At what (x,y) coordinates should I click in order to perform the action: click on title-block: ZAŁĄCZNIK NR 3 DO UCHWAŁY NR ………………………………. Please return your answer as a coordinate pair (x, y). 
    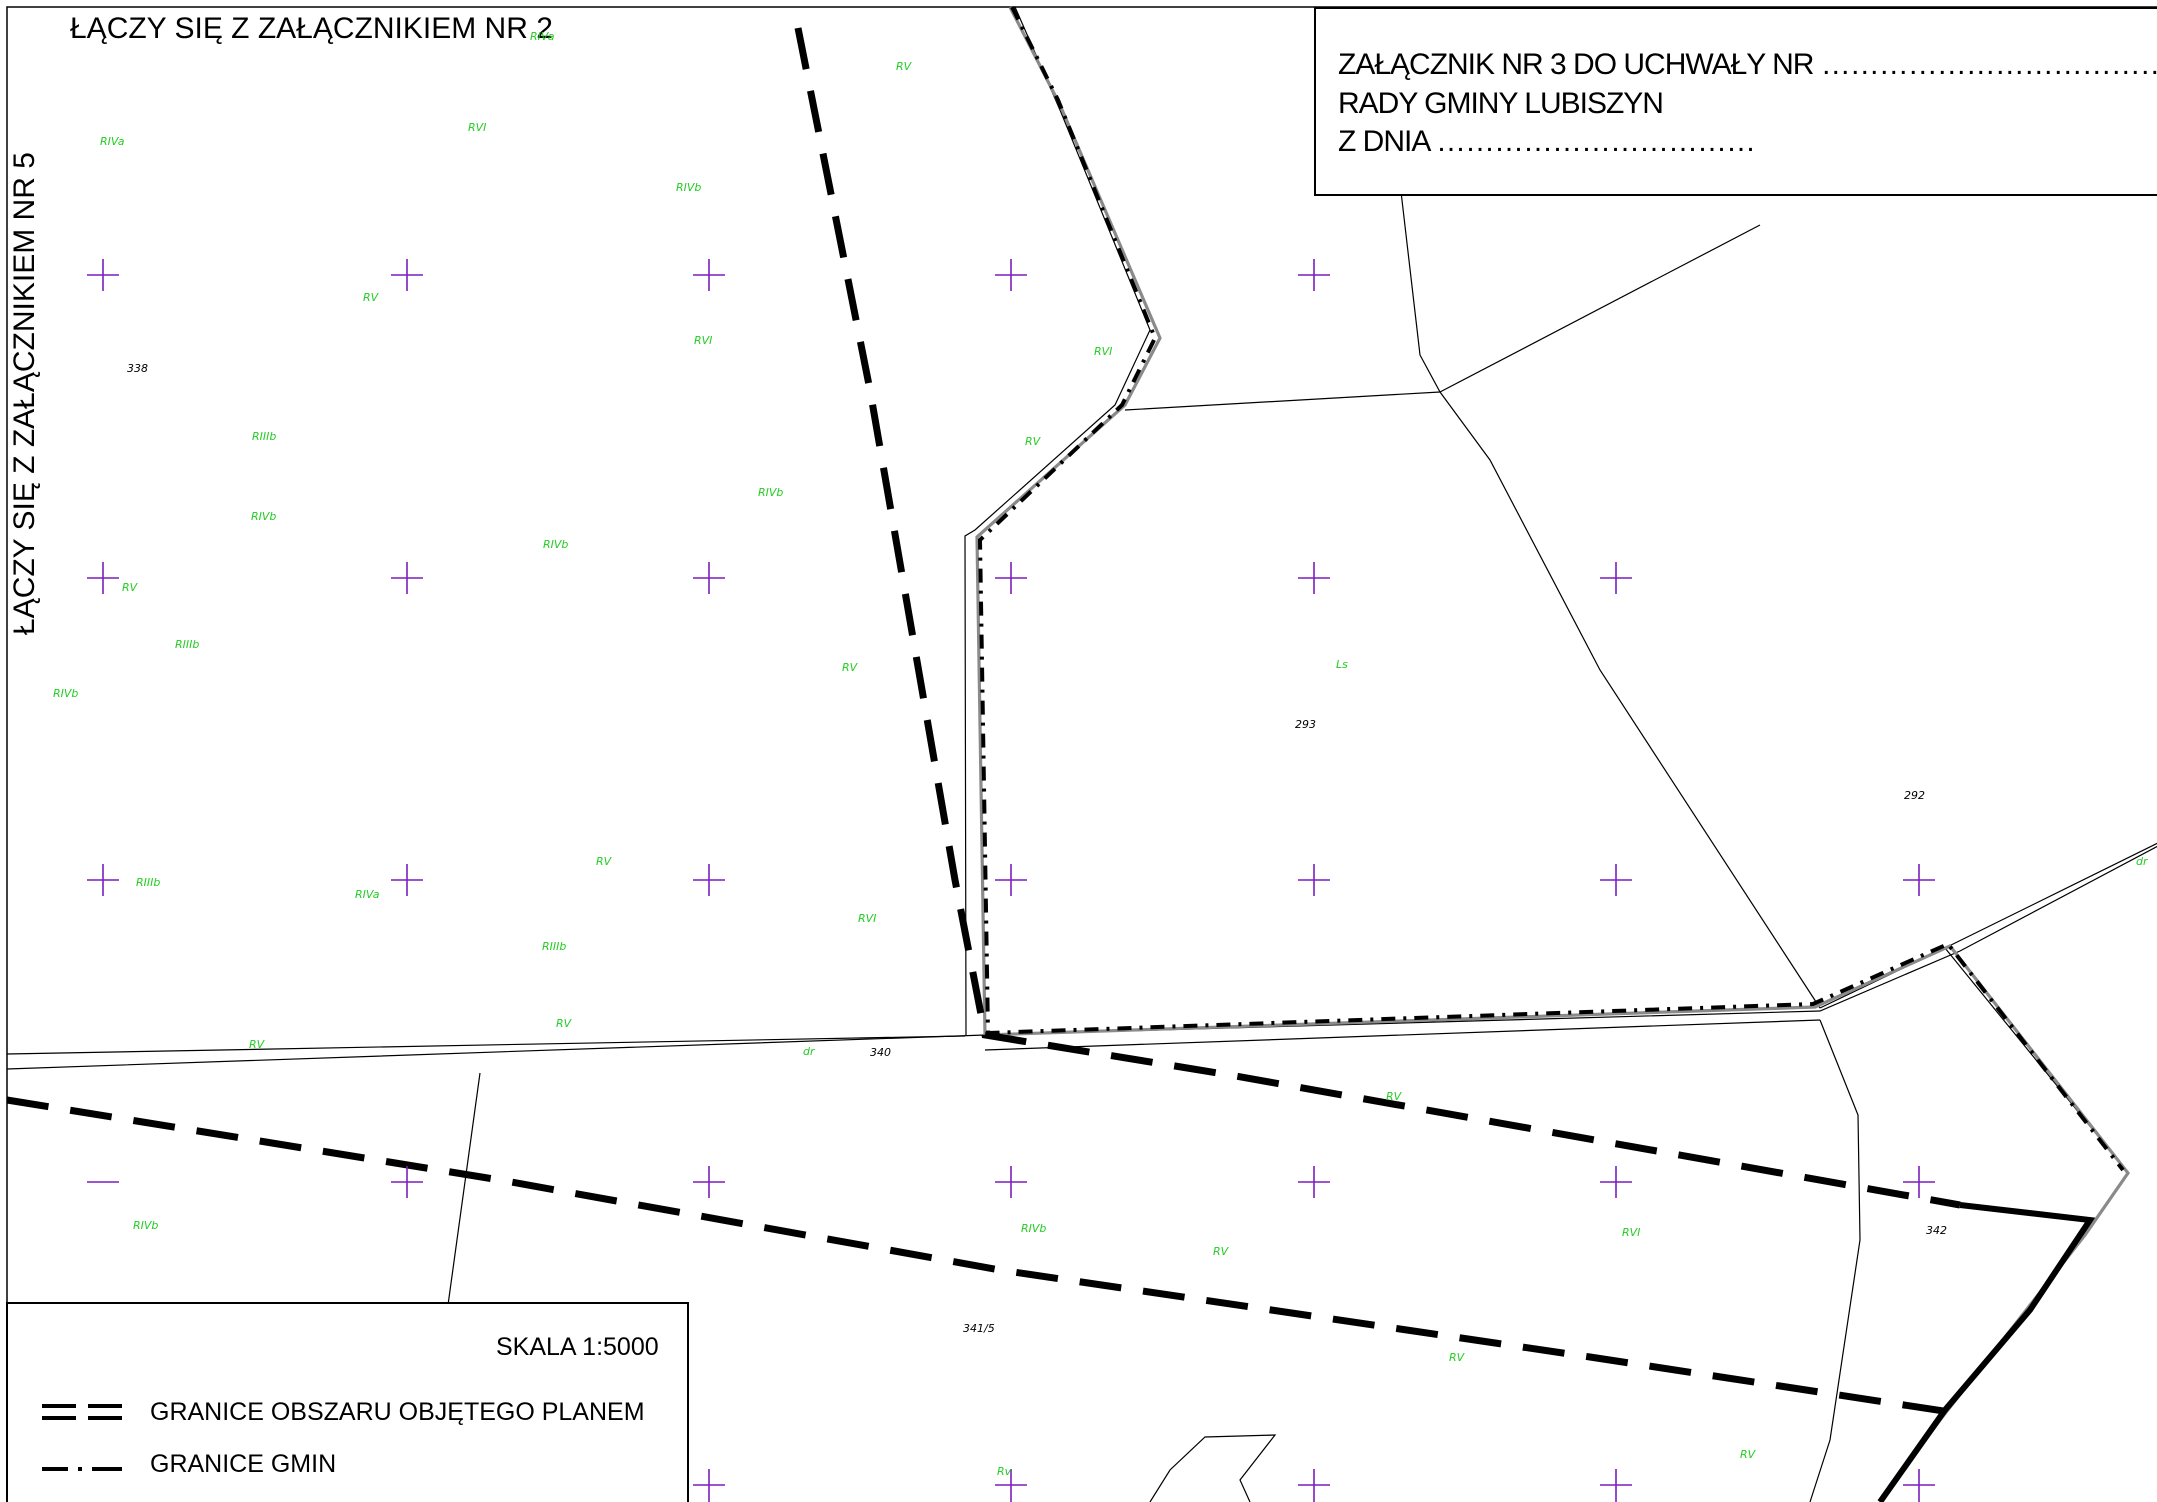
    Looking at the image, I should click on (1735, 101).